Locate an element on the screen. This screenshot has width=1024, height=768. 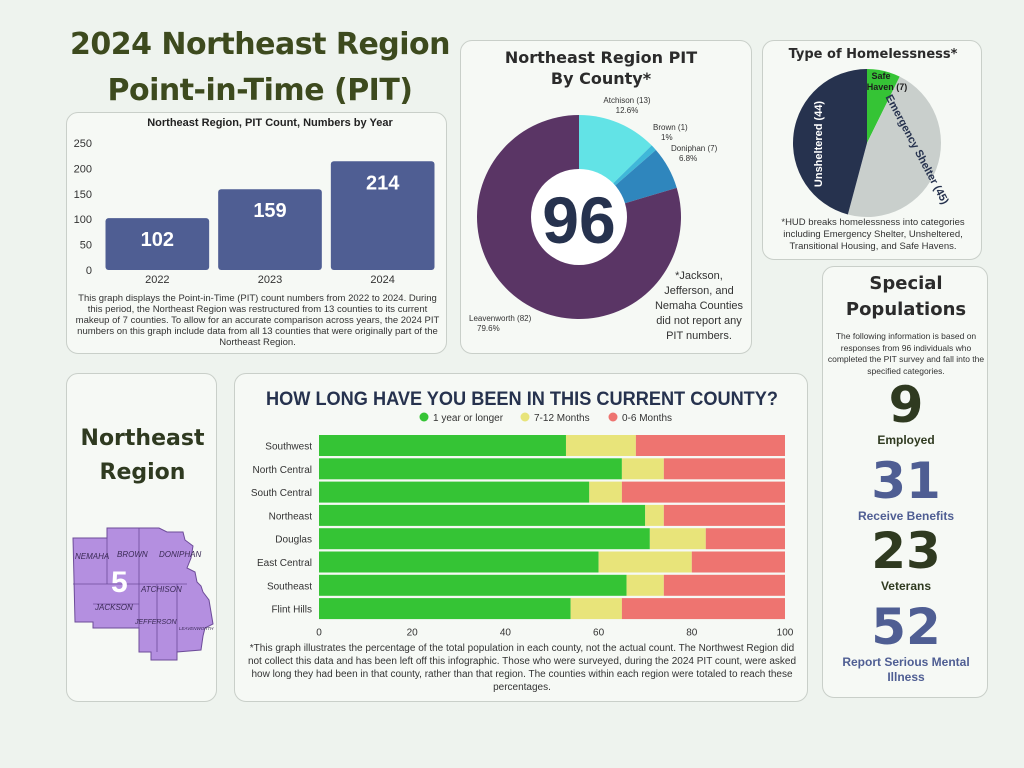
y-tick-label: 100 is located at coordinates (83, 220).